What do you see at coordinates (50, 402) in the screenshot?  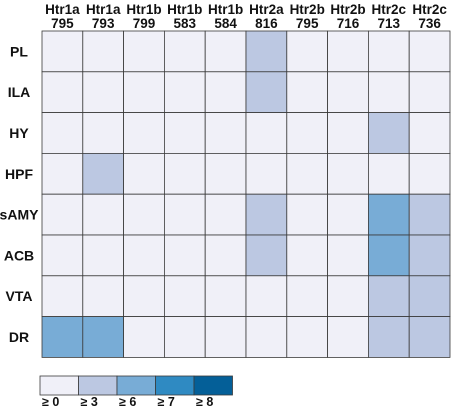 I see `legend-label: ≥ 0` at bounding box center [50, 402].